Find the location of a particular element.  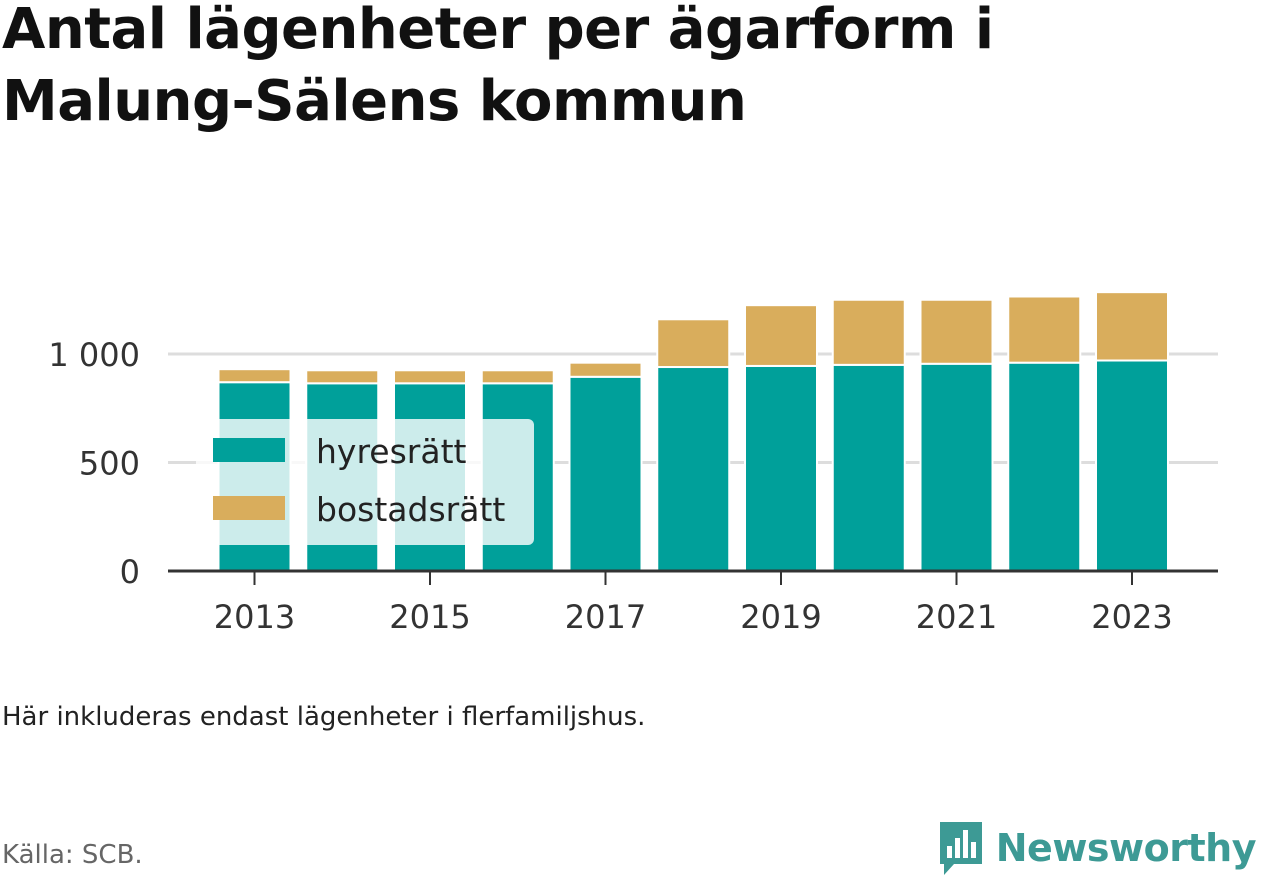

bar-hyresratt-2018 is located at coordinates (693, 469).